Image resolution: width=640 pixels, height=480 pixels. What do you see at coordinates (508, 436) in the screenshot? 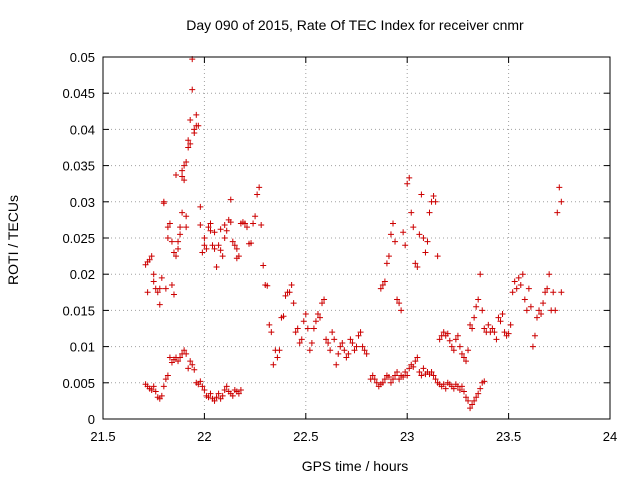
I see `x-tick-label: 23.5` at bounding box center [508, 436].